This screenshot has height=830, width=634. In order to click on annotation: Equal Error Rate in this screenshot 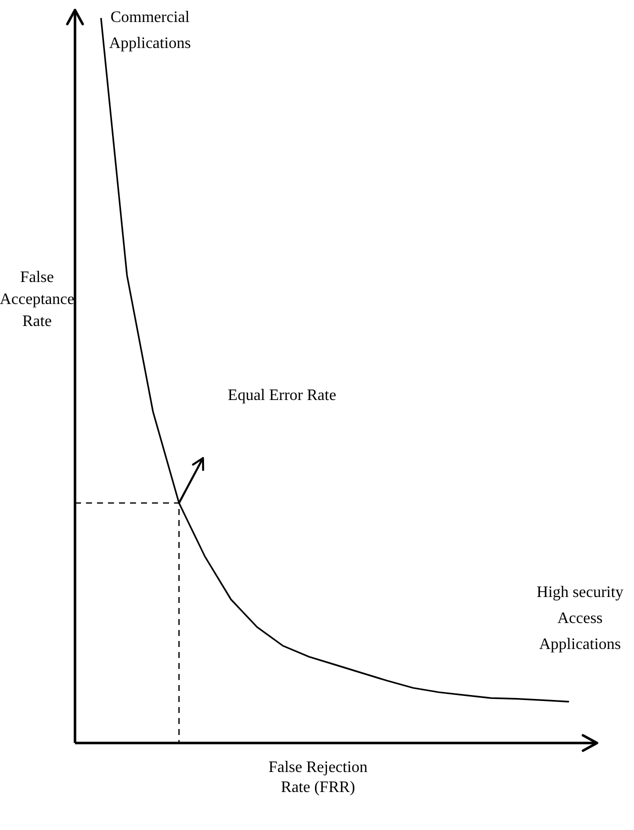, I will do `click(282, 395)`.